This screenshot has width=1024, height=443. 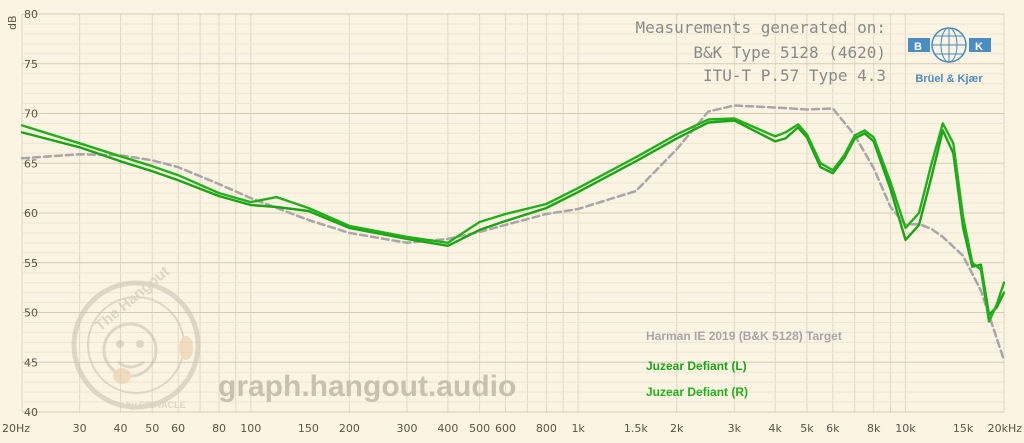 I want to click on y-tick-label: 60, so click(x=31, y=213).